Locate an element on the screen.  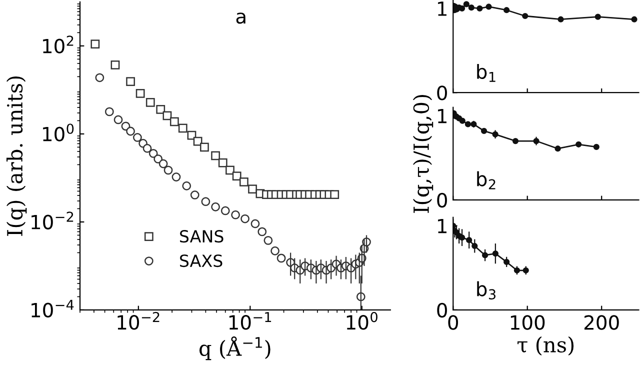
annotation: b$_{1}$ is located at coordinates (486, 73).